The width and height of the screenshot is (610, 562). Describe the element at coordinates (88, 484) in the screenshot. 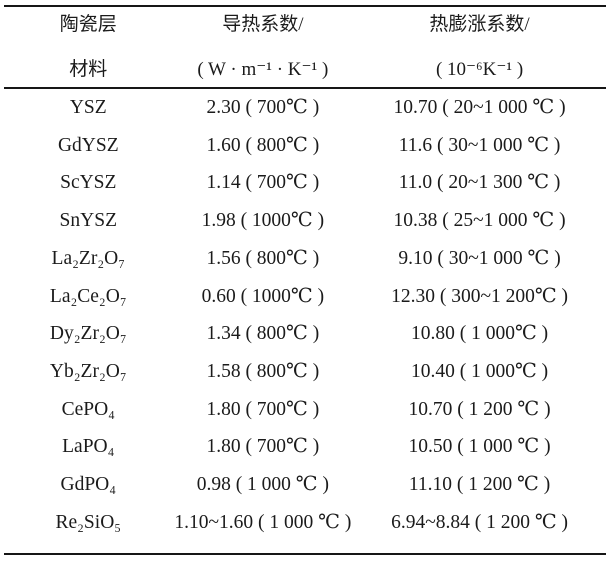

I see `material-cell: GdPO₄` at that location.